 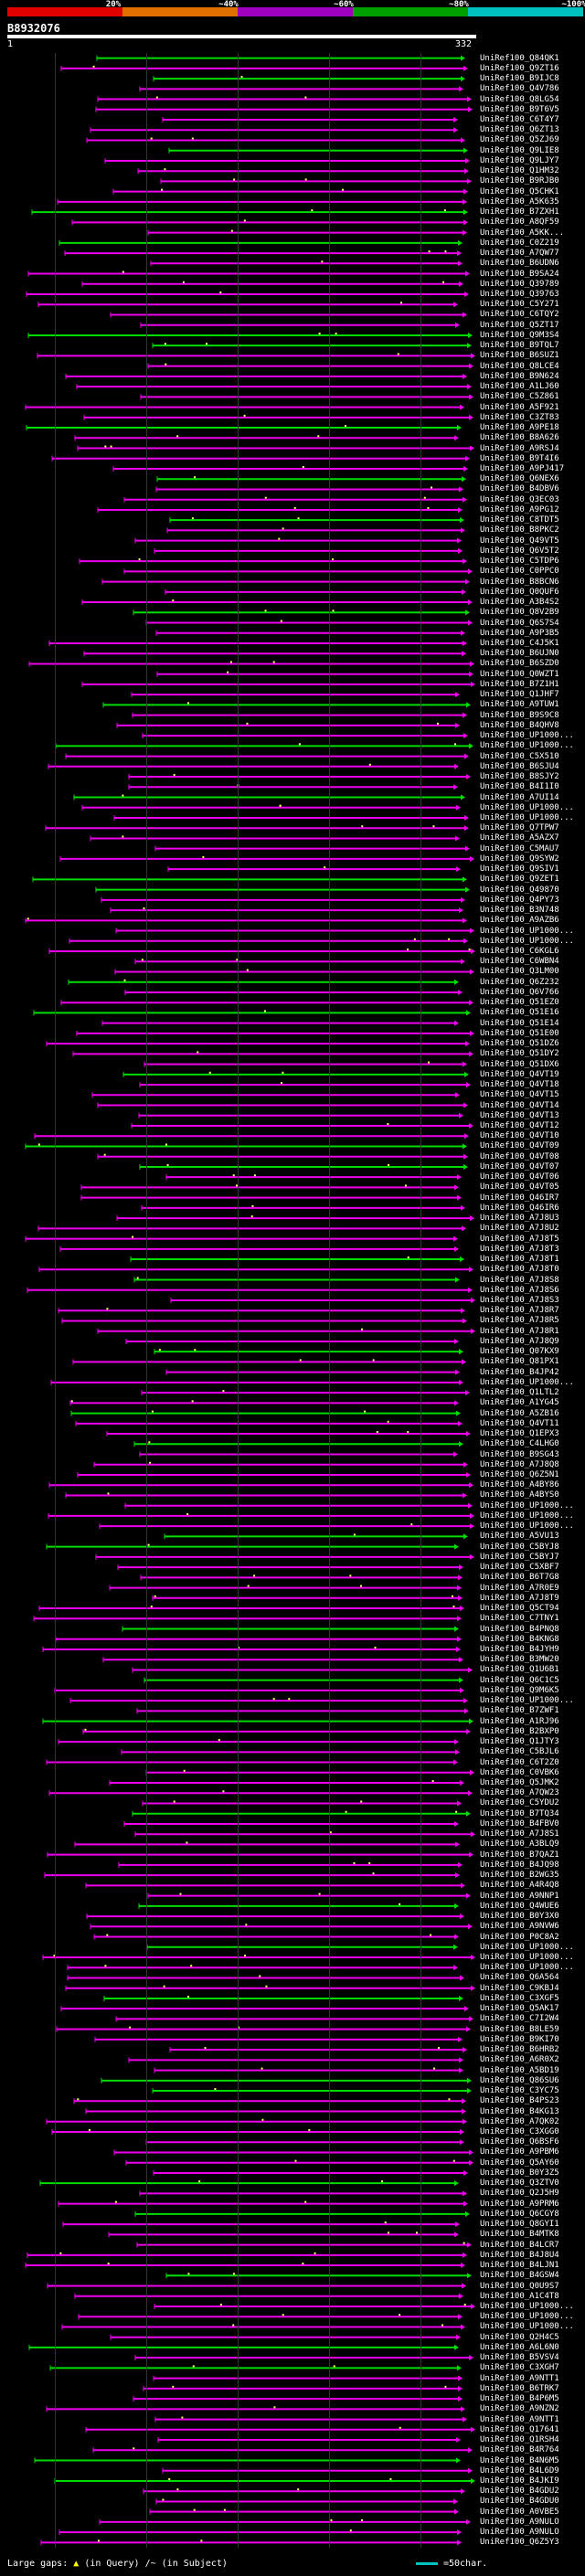 What do you see at coordinates (519, 140) in the screenshot?
I see `hit-label: UniRef100_Q5ZJ69` at bounding box center [519, 140].